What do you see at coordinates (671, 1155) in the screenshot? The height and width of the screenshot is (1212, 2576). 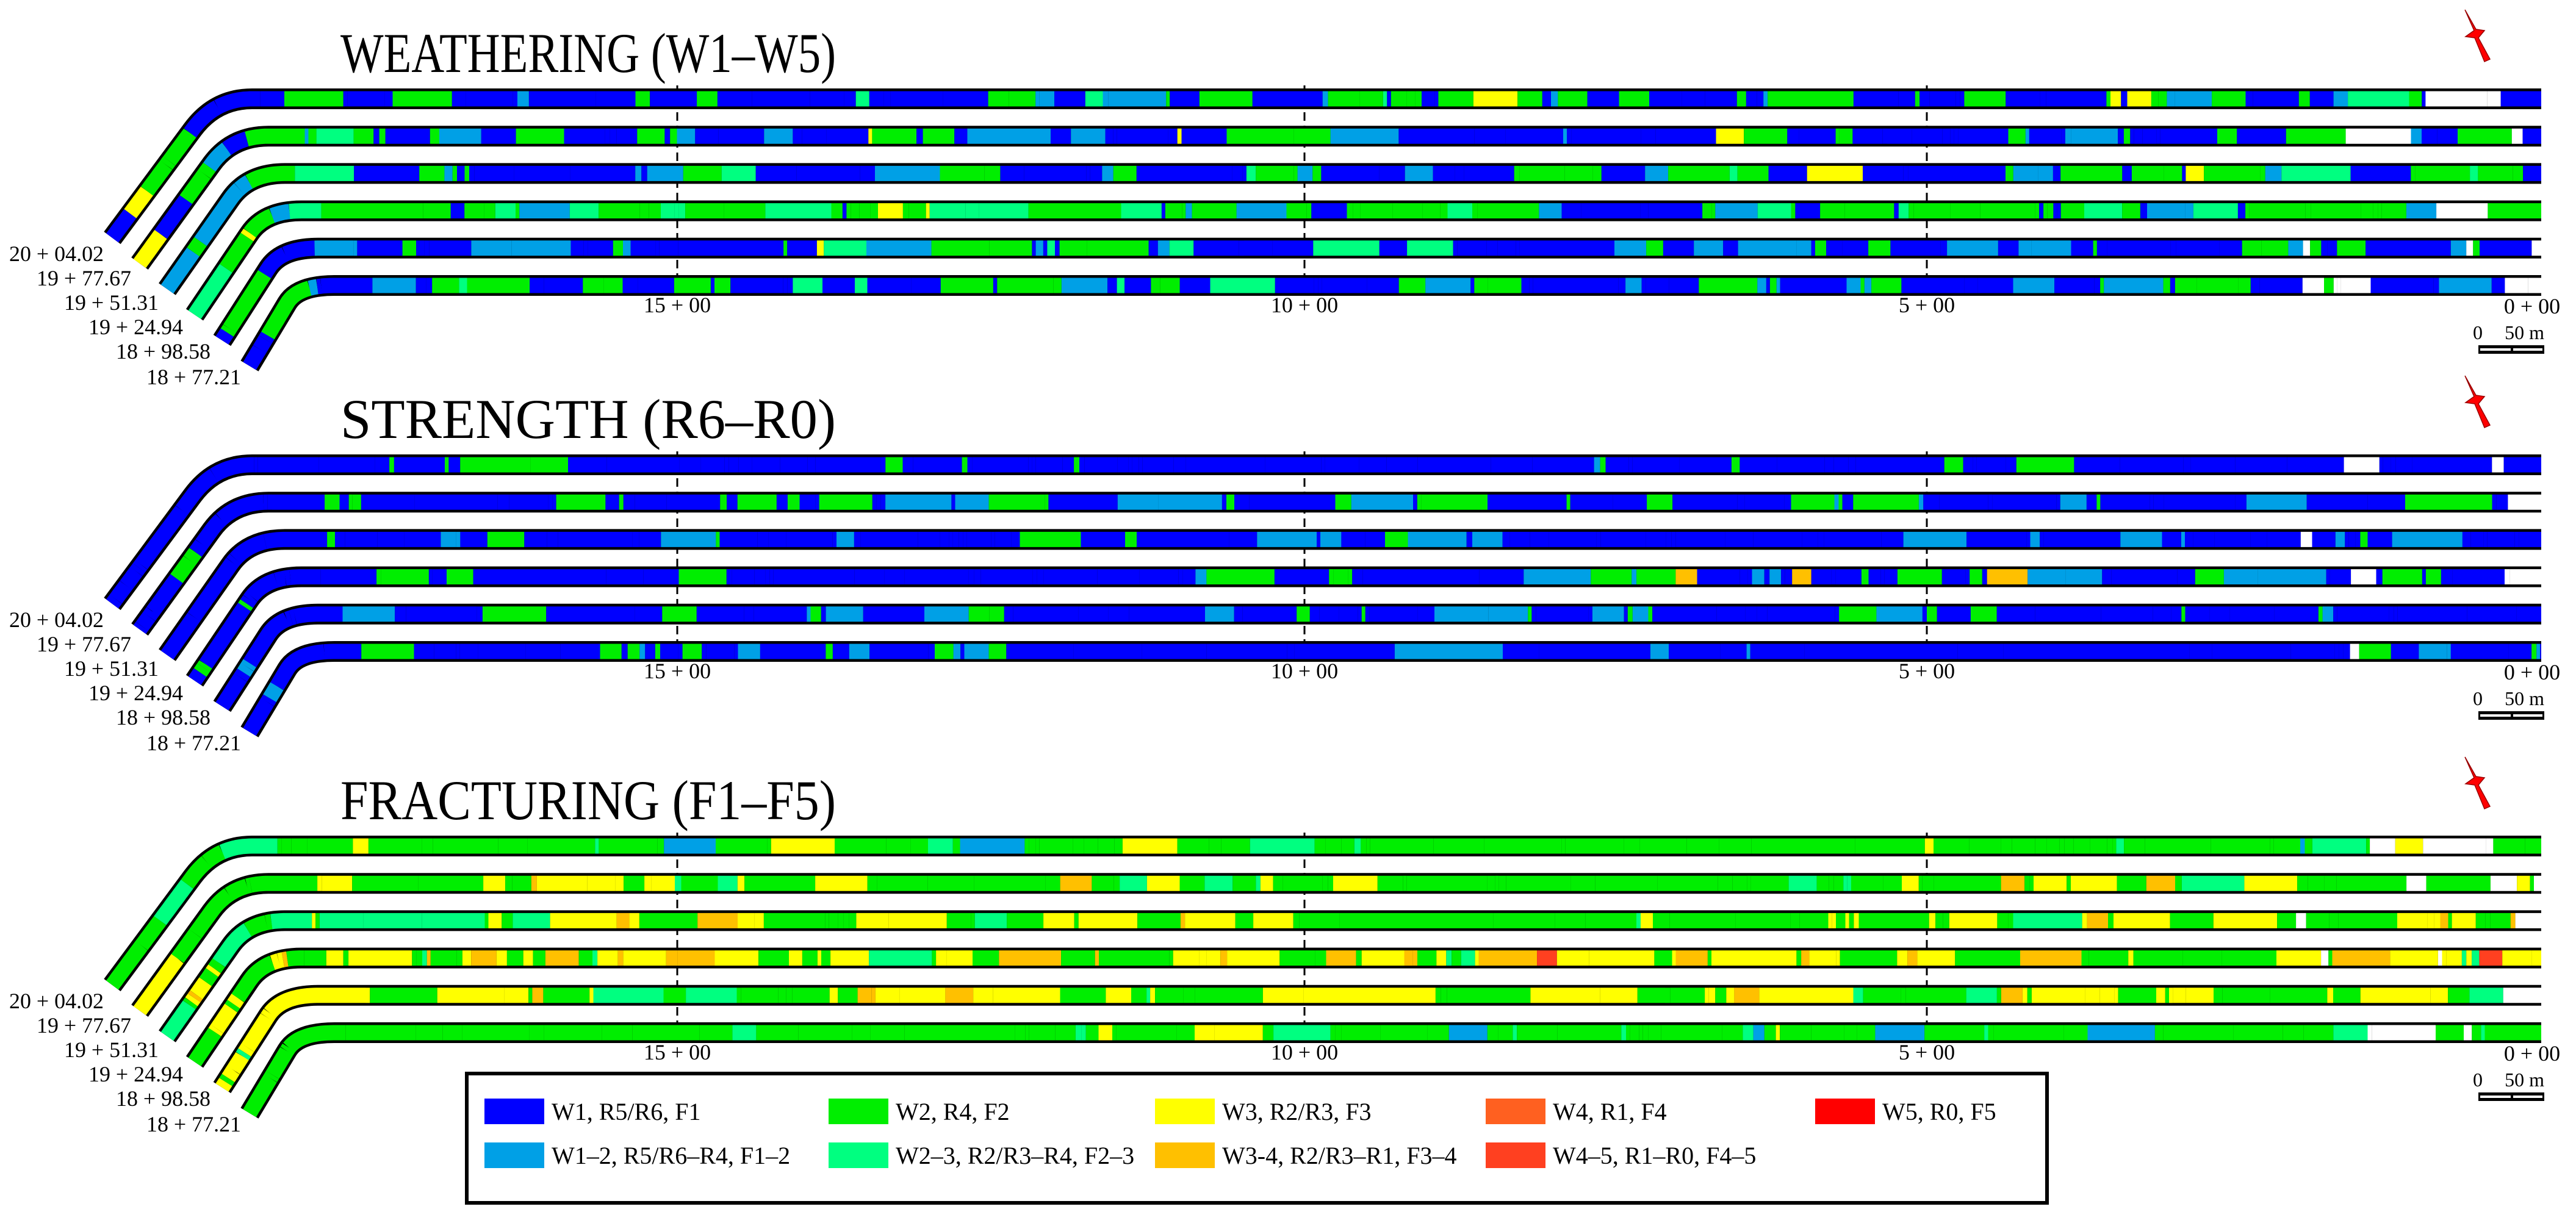 I see `legend-label: W1–2, R5/R6–R4, F1–2` at bounding box center [671, 1155].